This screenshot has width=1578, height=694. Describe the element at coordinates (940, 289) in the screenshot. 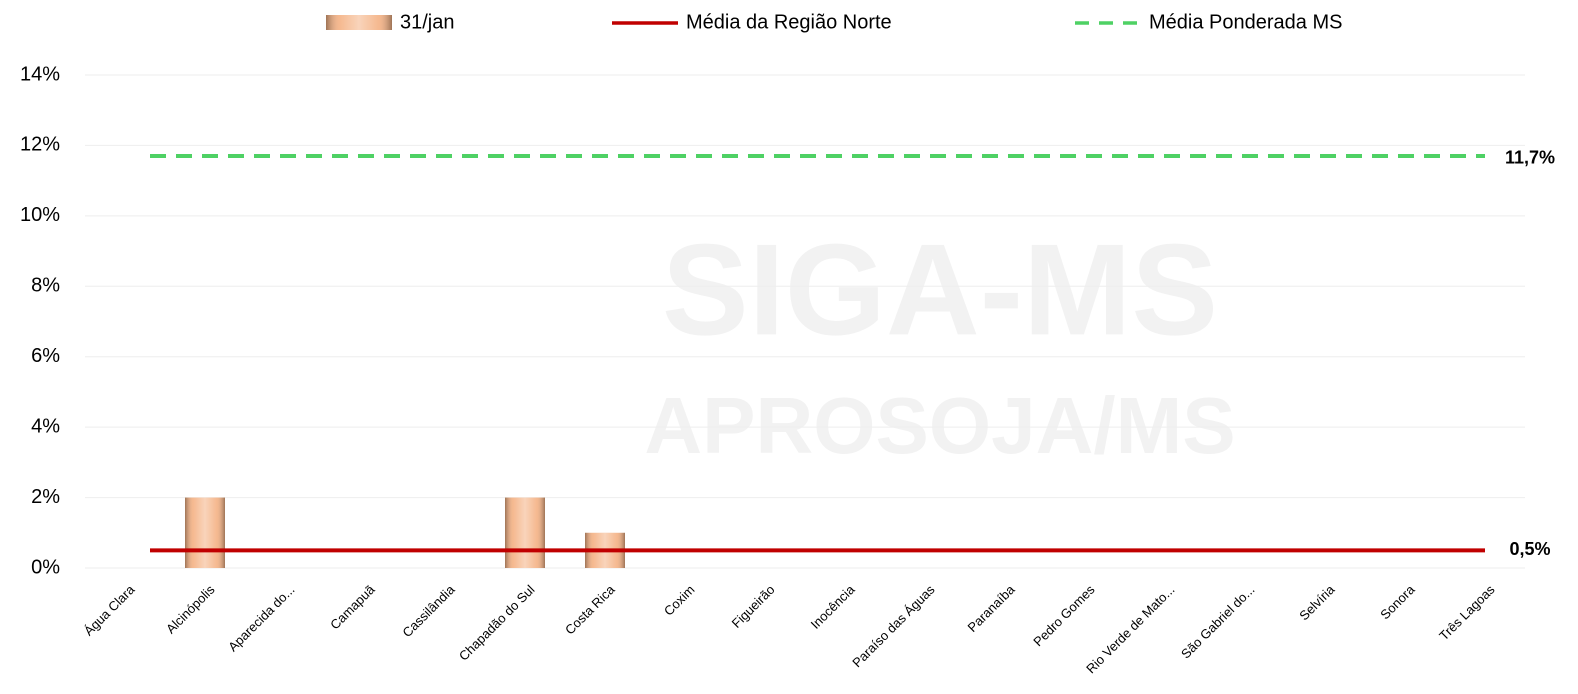

I see `watermark: SIGA-MS` at that location.